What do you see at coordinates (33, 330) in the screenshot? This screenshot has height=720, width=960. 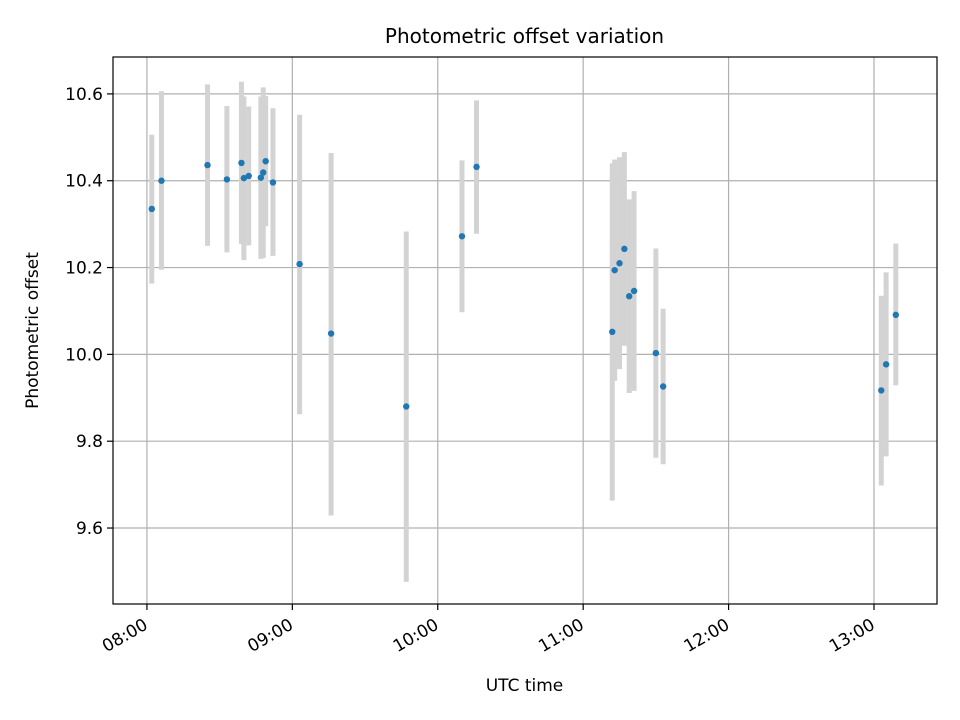 I see `y-axis-label: Photometric offset` at bounding box center [33, 330].